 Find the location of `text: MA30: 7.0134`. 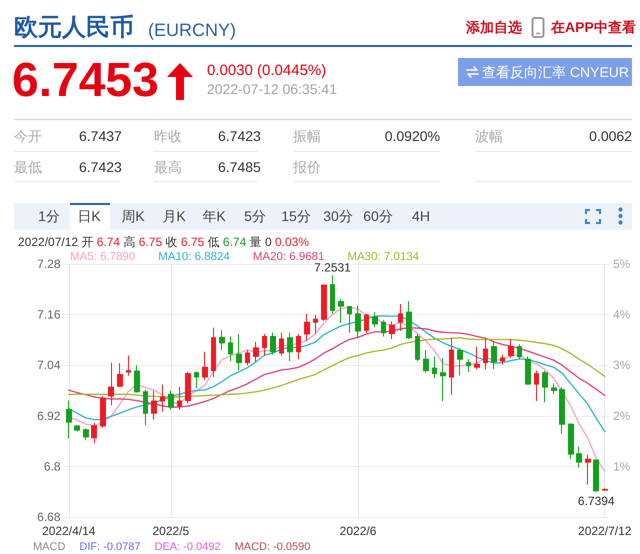

text: MA30: 7.0134 is located at coordinates (383, 257).